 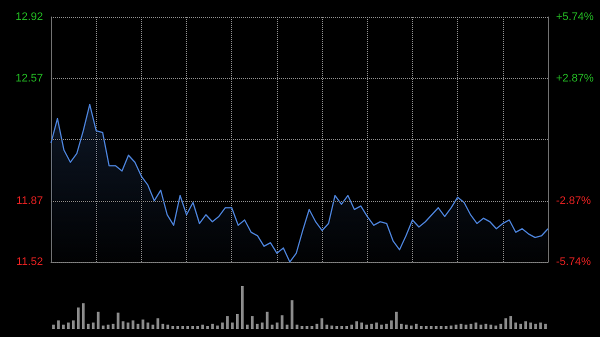 I want to click on y2-tick-label: +5.74%, so click(x=575, y=17).